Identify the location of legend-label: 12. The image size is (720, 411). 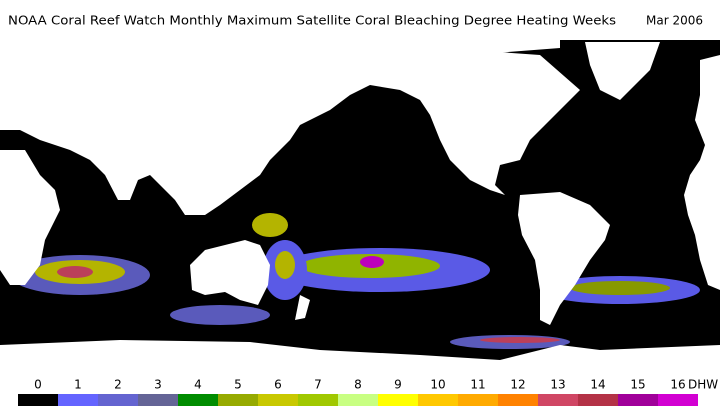
(517, 385).